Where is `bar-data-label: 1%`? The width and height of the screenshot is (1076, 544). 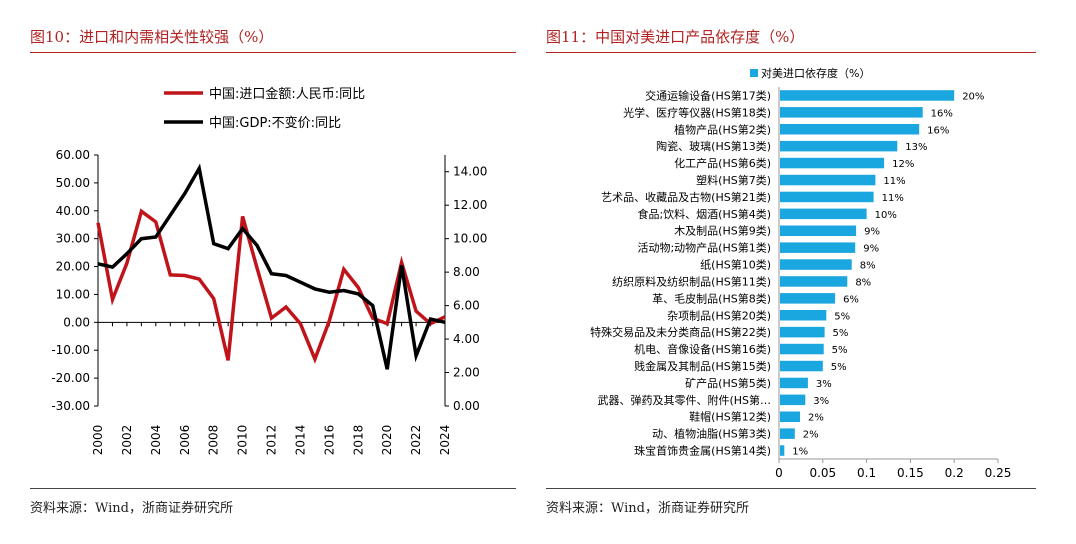 bar-data-label: 1% is located at coordinates (800, 452).